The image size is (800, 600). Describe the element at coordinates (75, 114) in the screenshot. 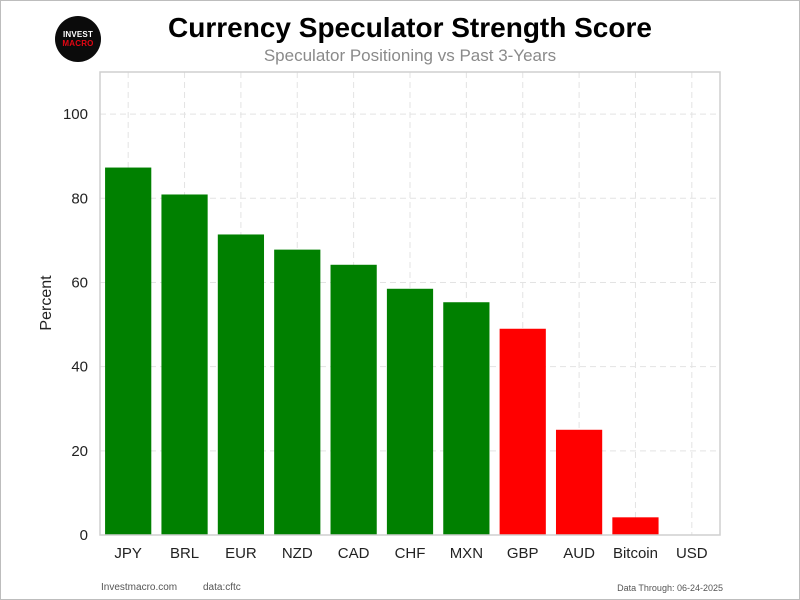

I see `y-tick-label: 100` at that location.